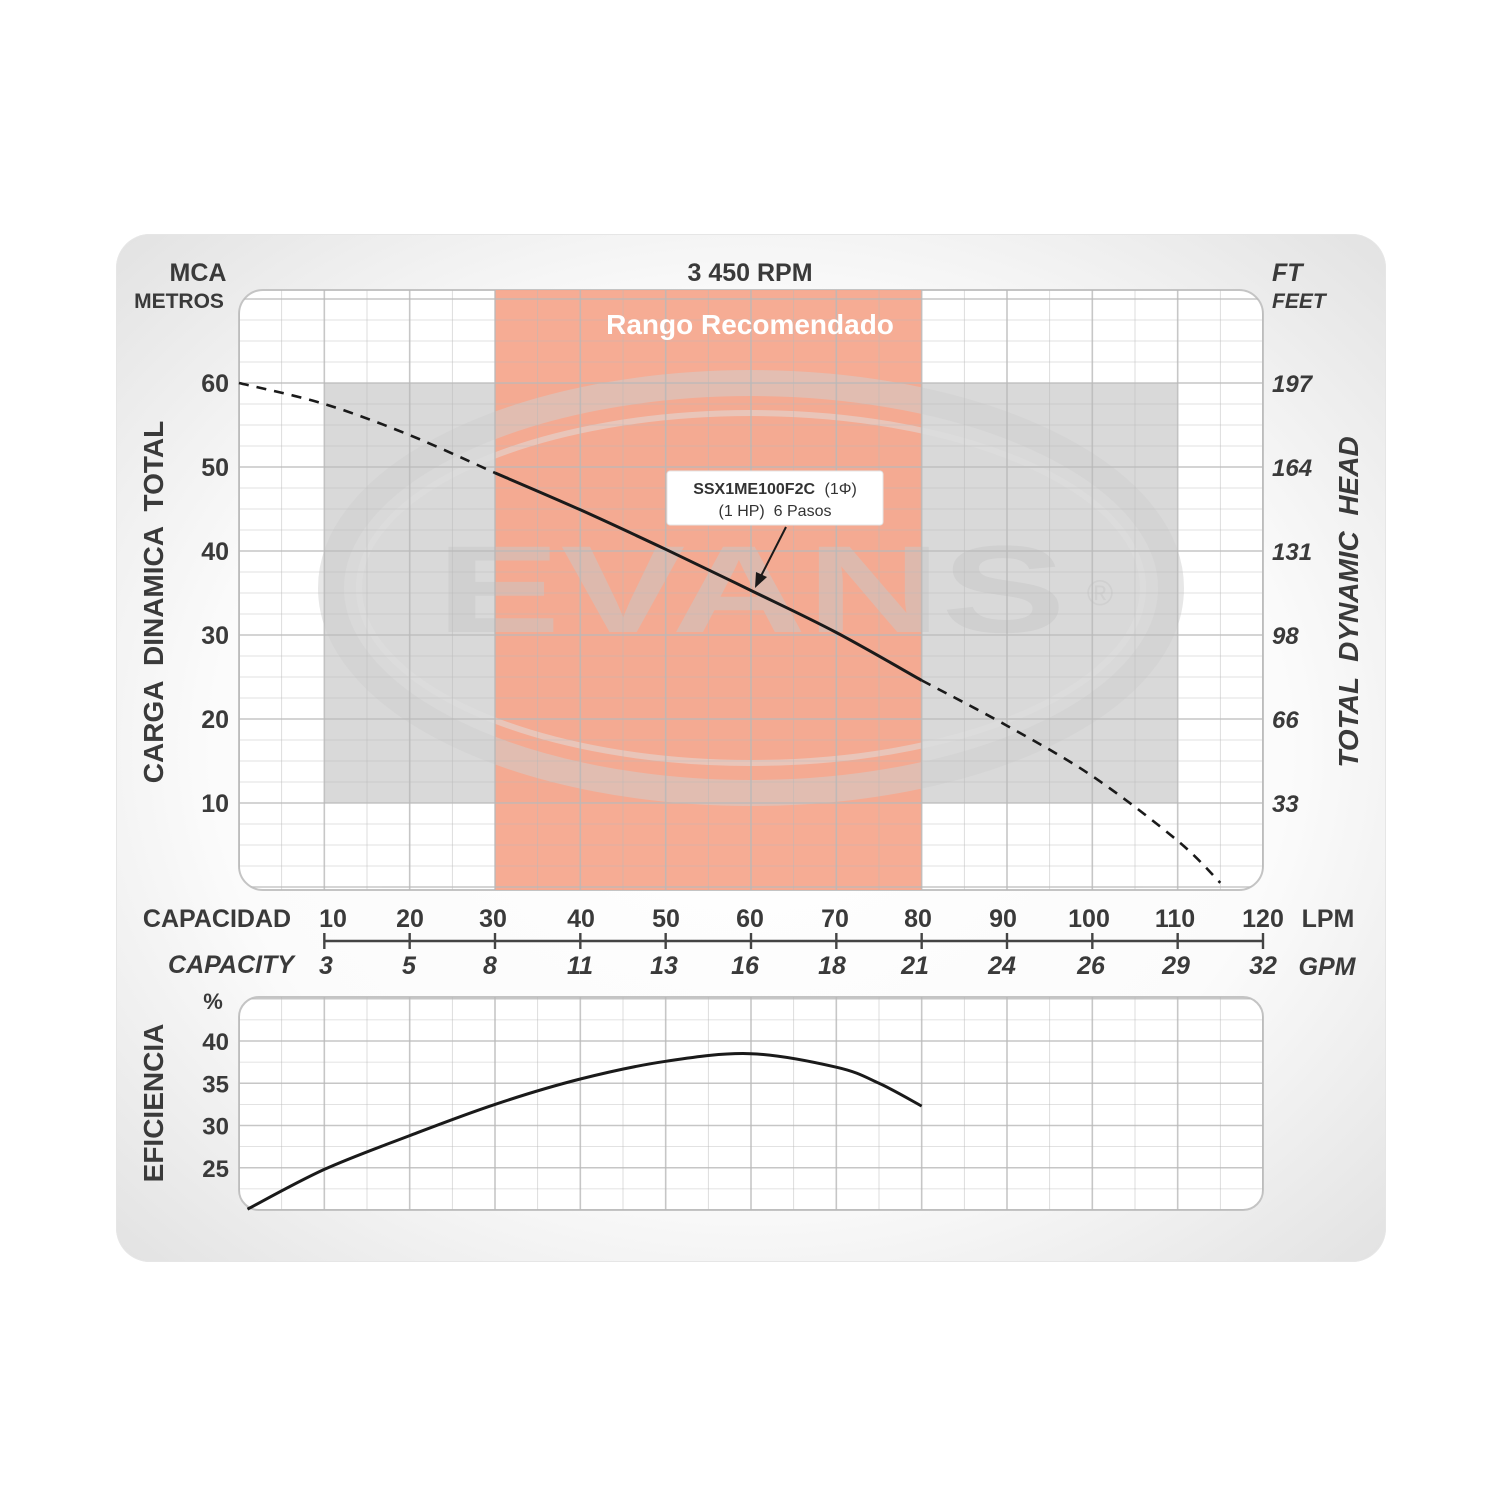 The image size is (1500, 1500). What do you see at coordinates (1328, 967) in the screenshot?
I see `x-axis-unit-alt: GPM` at bounding box center [1328, 967].